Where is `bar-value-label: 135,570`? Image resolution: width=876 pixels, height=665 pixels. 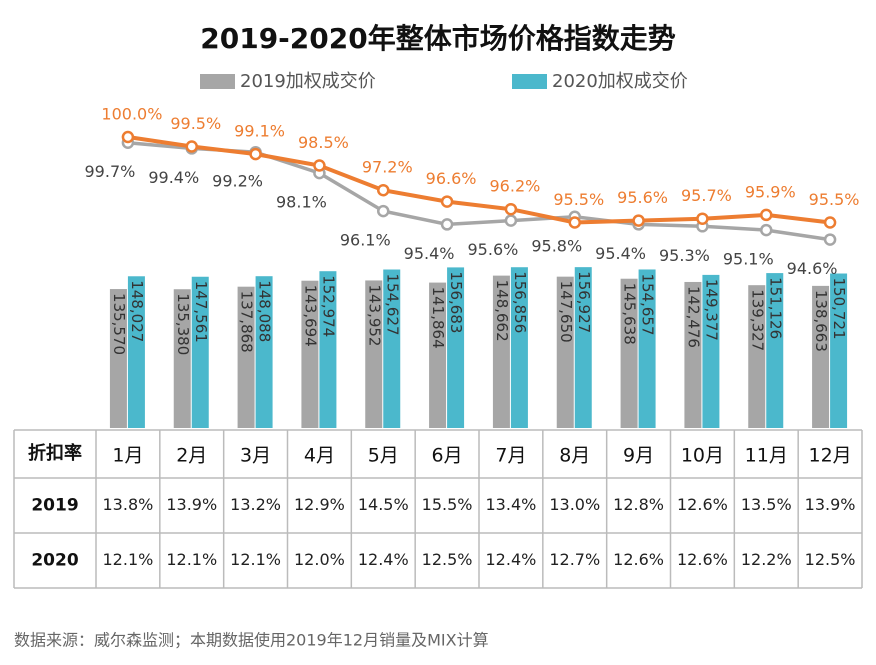
bar-value-label: 135,570 is located at coordinates (119, 324).